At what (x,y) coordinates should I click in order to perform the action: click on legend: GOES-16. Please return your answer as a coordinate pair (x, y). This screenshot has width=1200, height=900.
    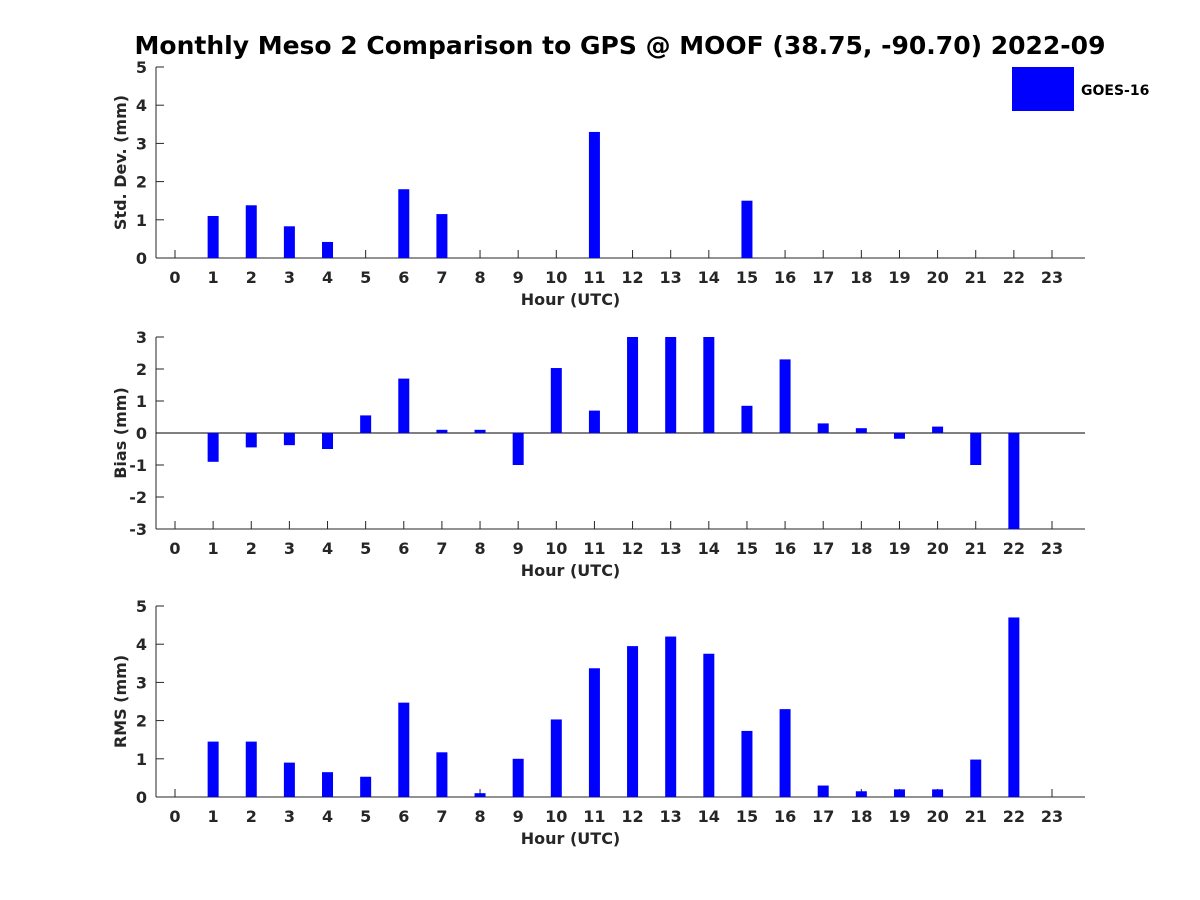
    Looking at the image, I should click on (1080, 89).